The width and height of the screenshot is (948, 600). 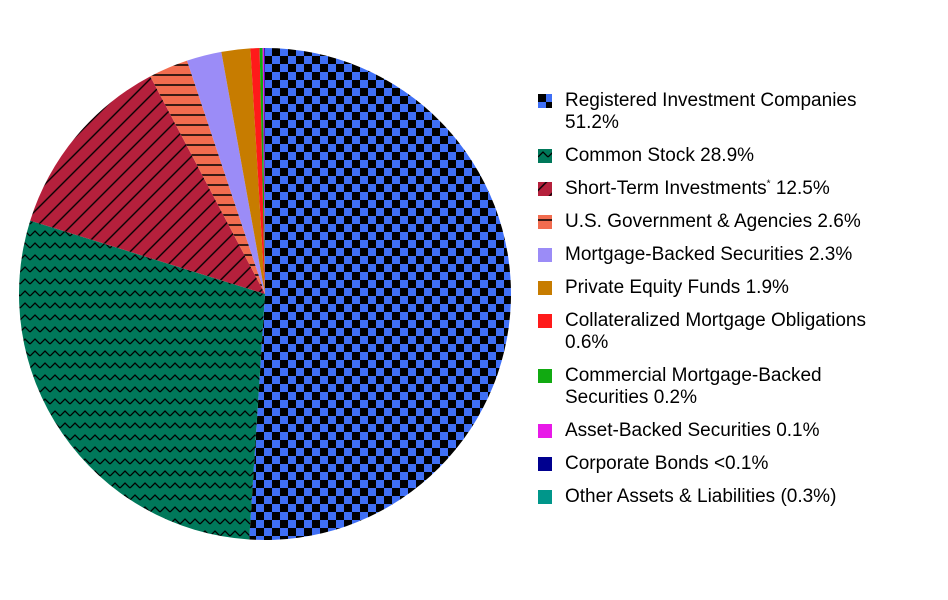 I want to click on legend-entry: U.S. Government & Agencies 2.6%, so click(x=723, y=222).